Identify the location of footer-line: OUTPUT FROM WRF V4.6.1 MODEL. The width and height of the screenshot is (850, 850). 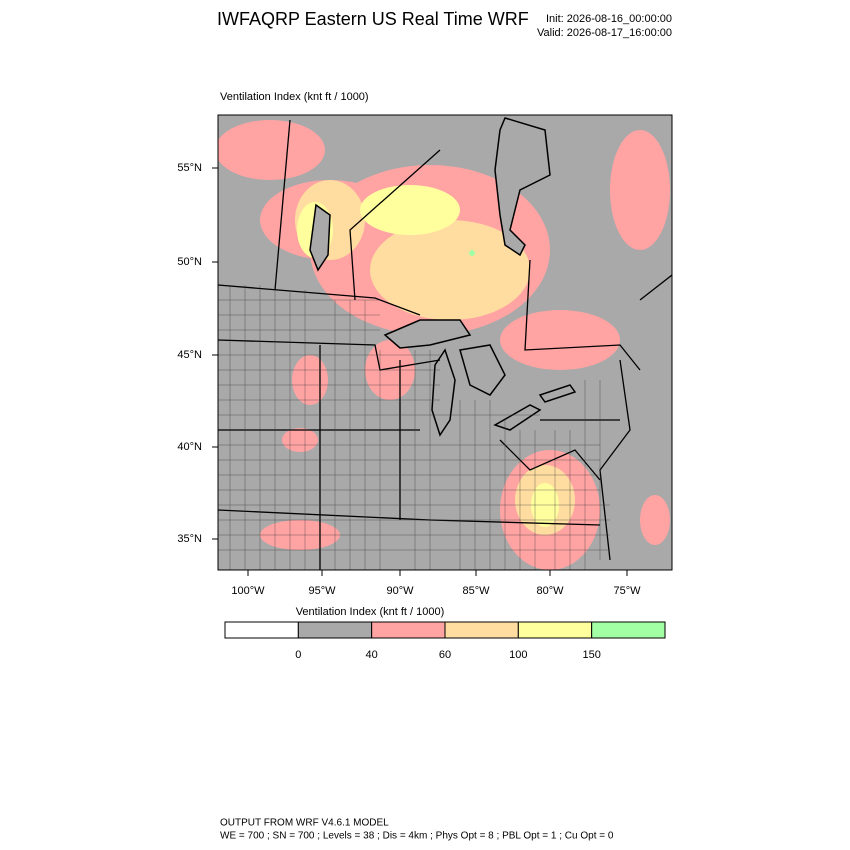
(304, 823).